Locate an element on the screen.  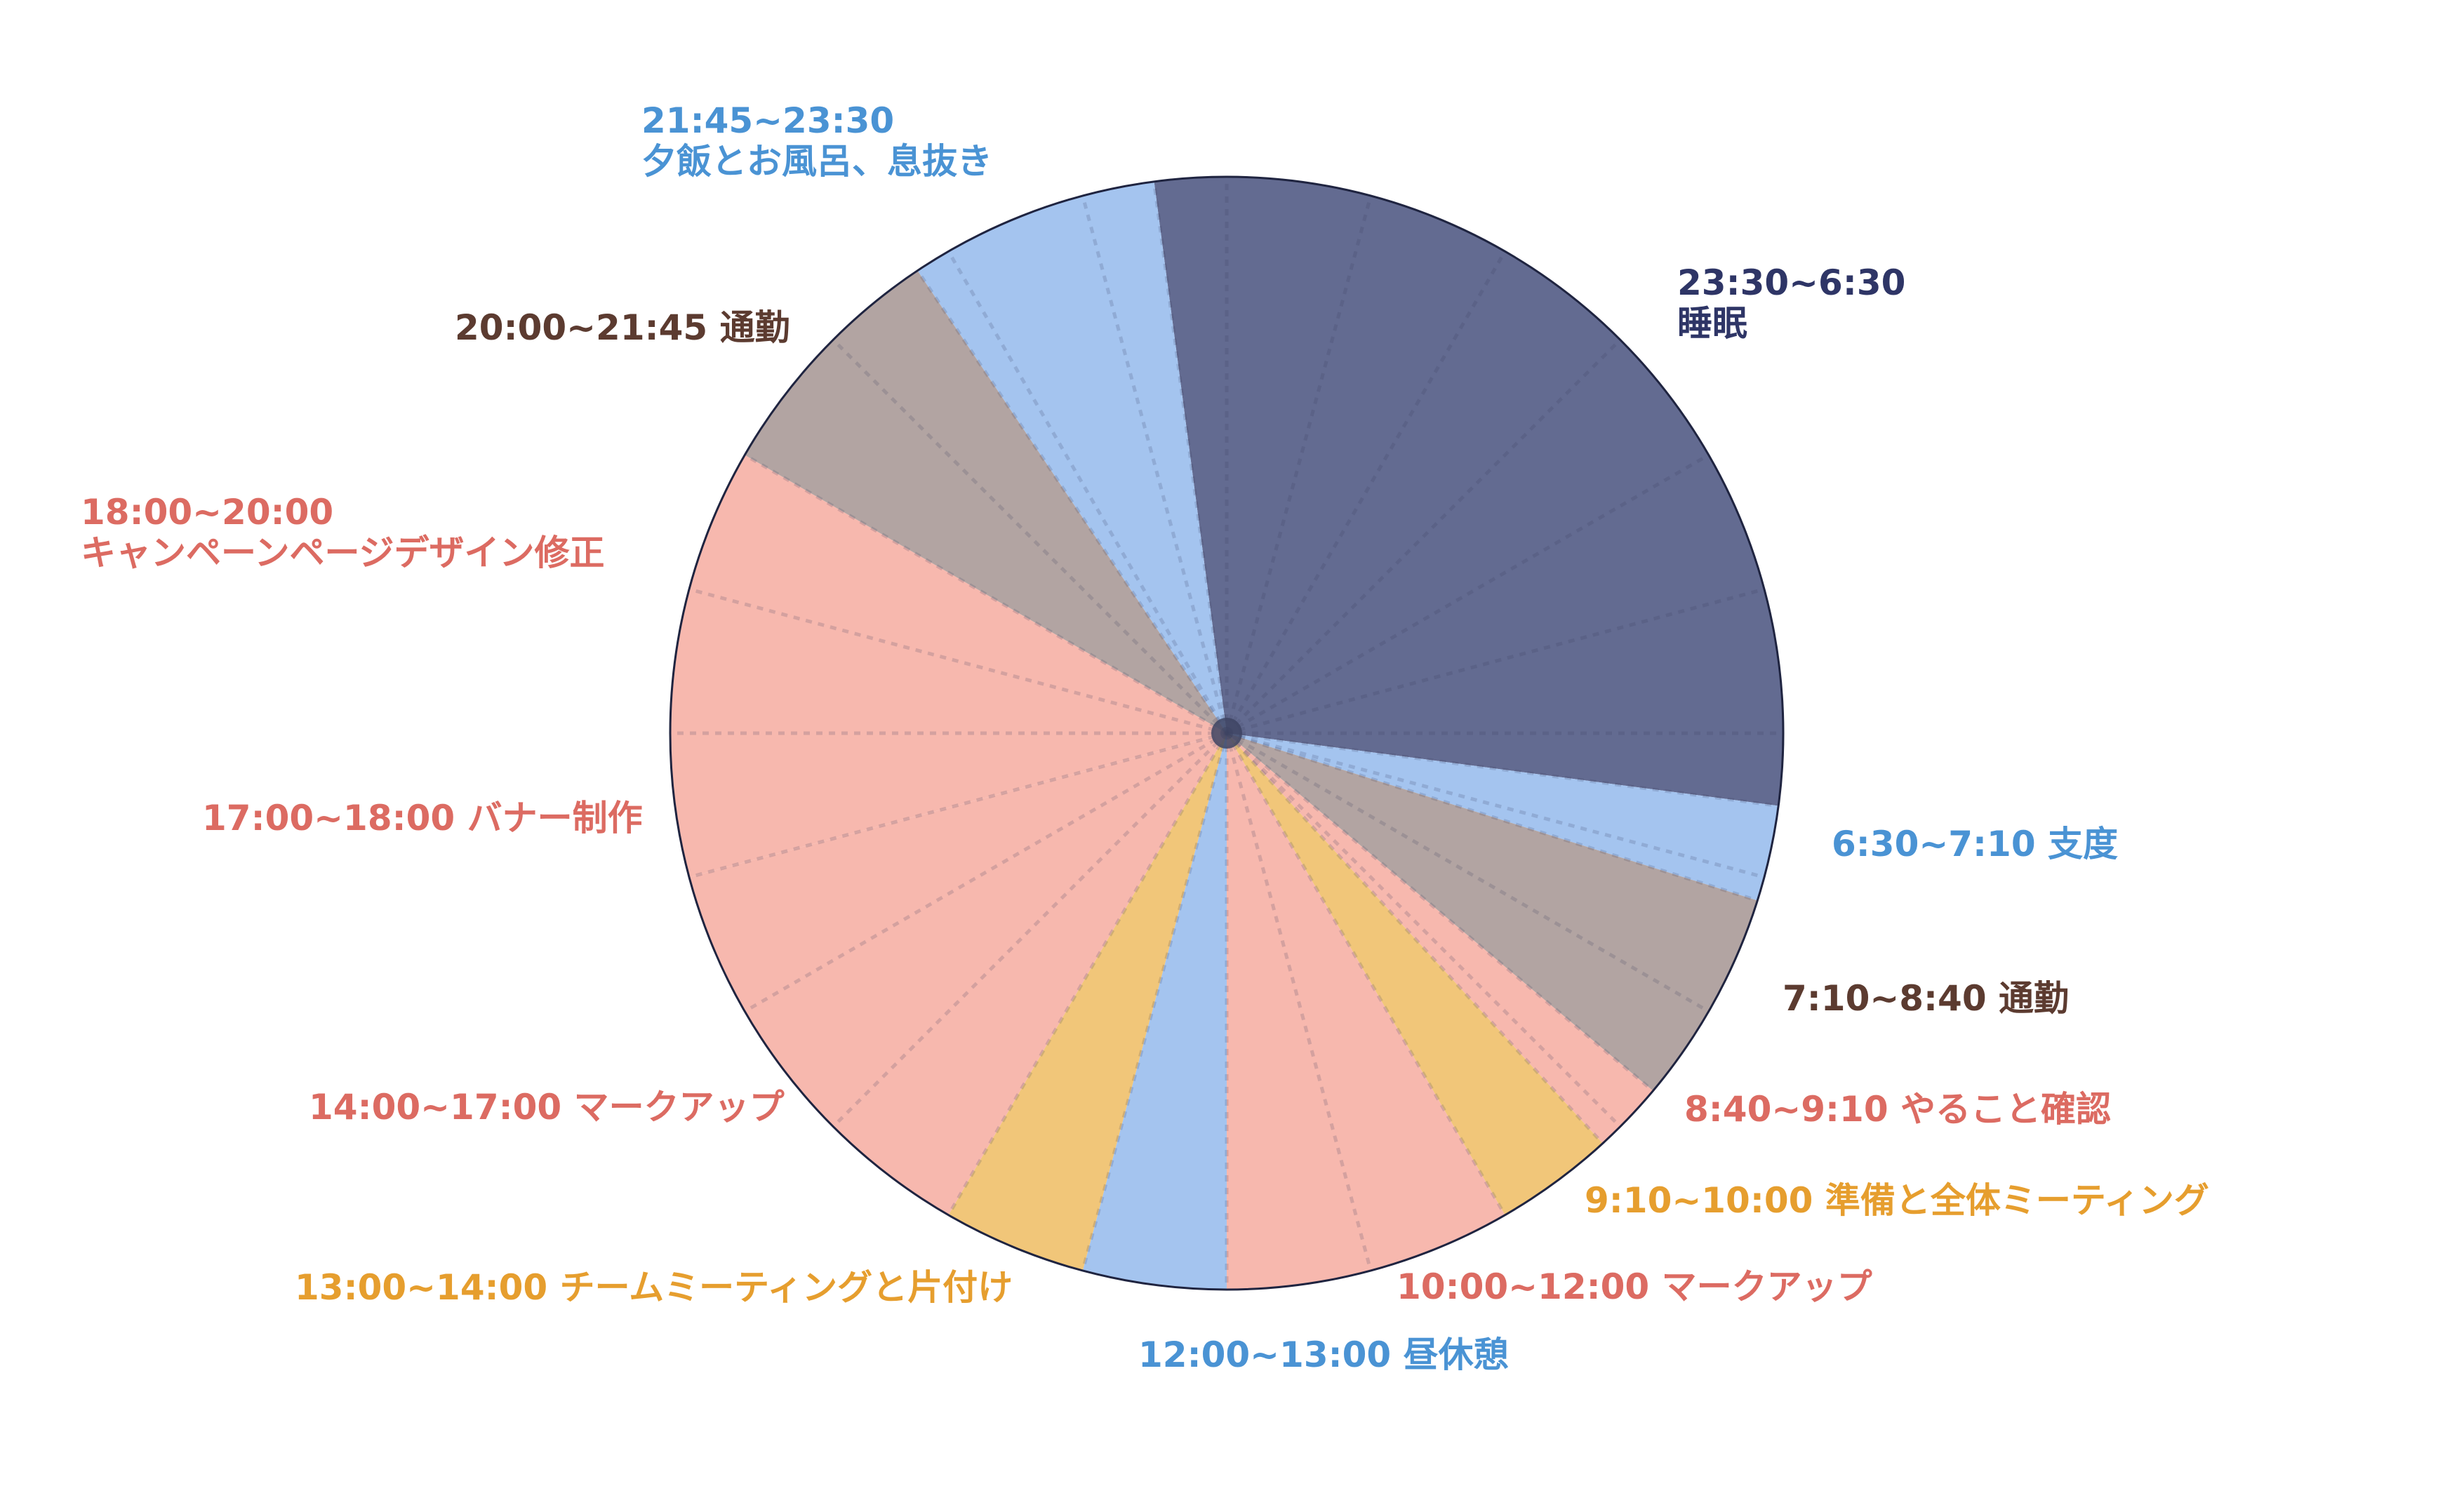
slice-label-line: 20:00~21:45 通勤 is located at coordinates (622, 327).